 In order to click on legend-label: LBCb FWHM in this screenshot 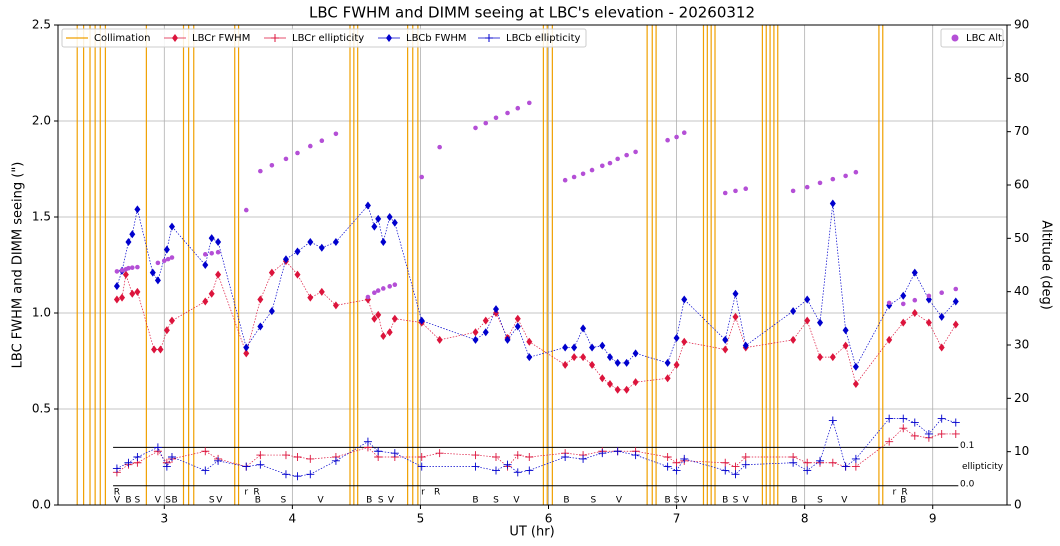, I will do `click(436, 38)`.